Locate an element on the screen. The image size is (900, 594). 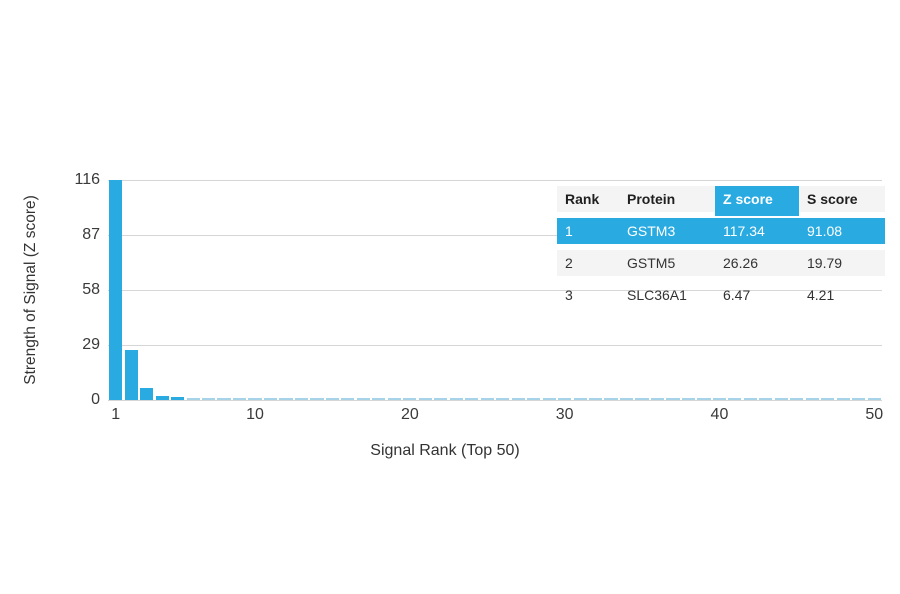
rank-cell: 2 is located at coordinates (588, 263).